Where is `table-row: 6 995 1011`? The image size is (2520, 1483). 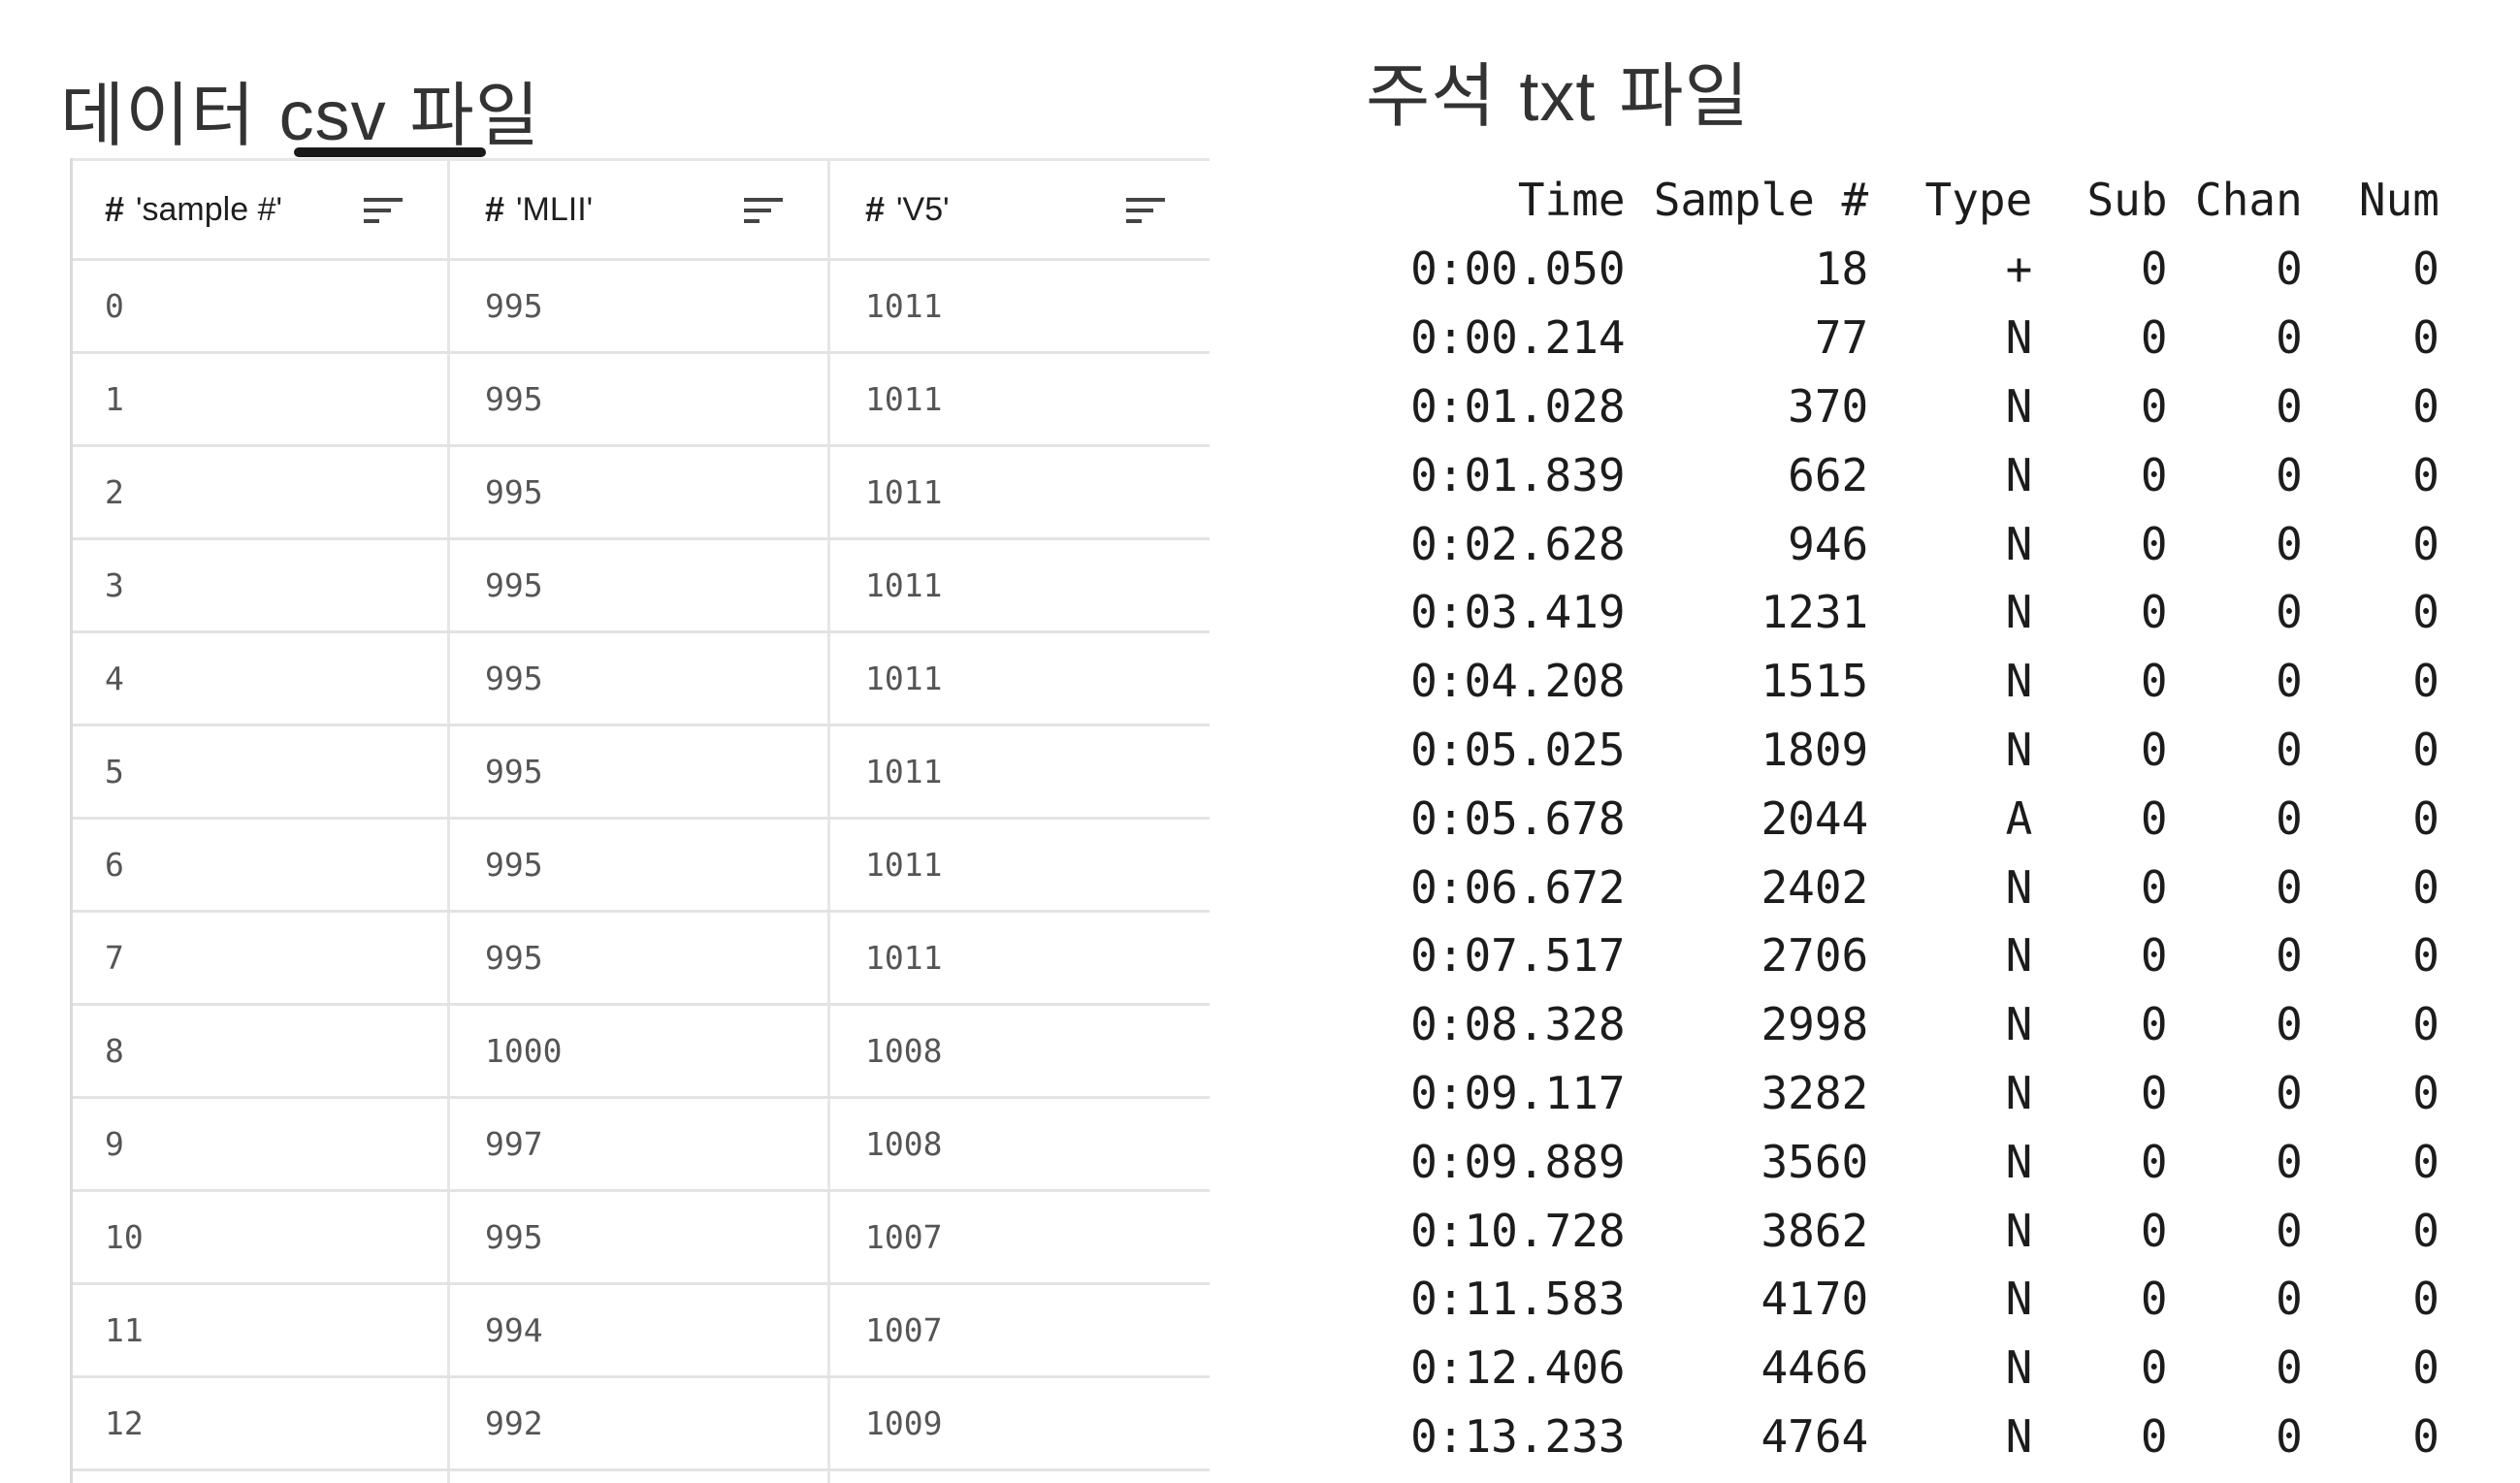
table-row: 6 995 1011 is located at coordinates (640, 866).